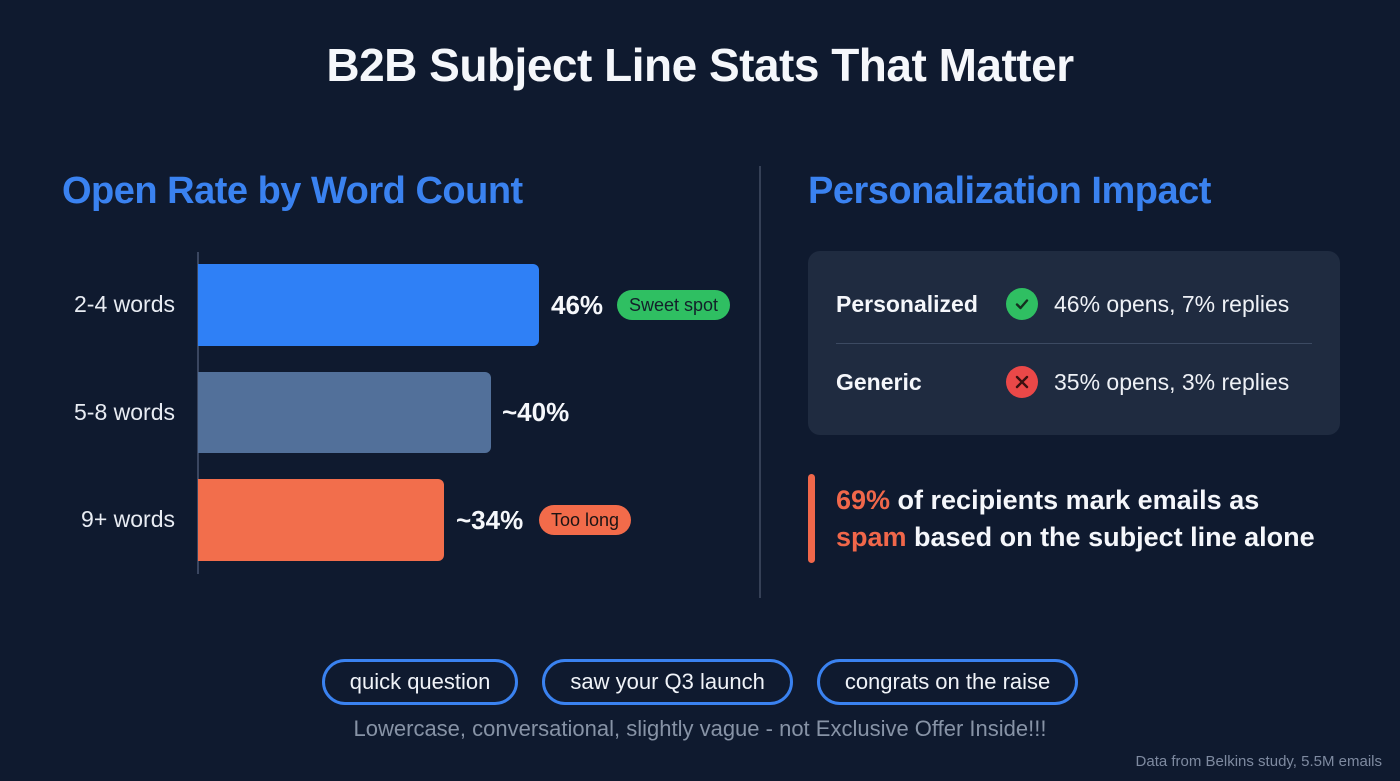 This screenshot has height=781, width=1400. I want to click on row-label: Personalized, so click(907, 303).